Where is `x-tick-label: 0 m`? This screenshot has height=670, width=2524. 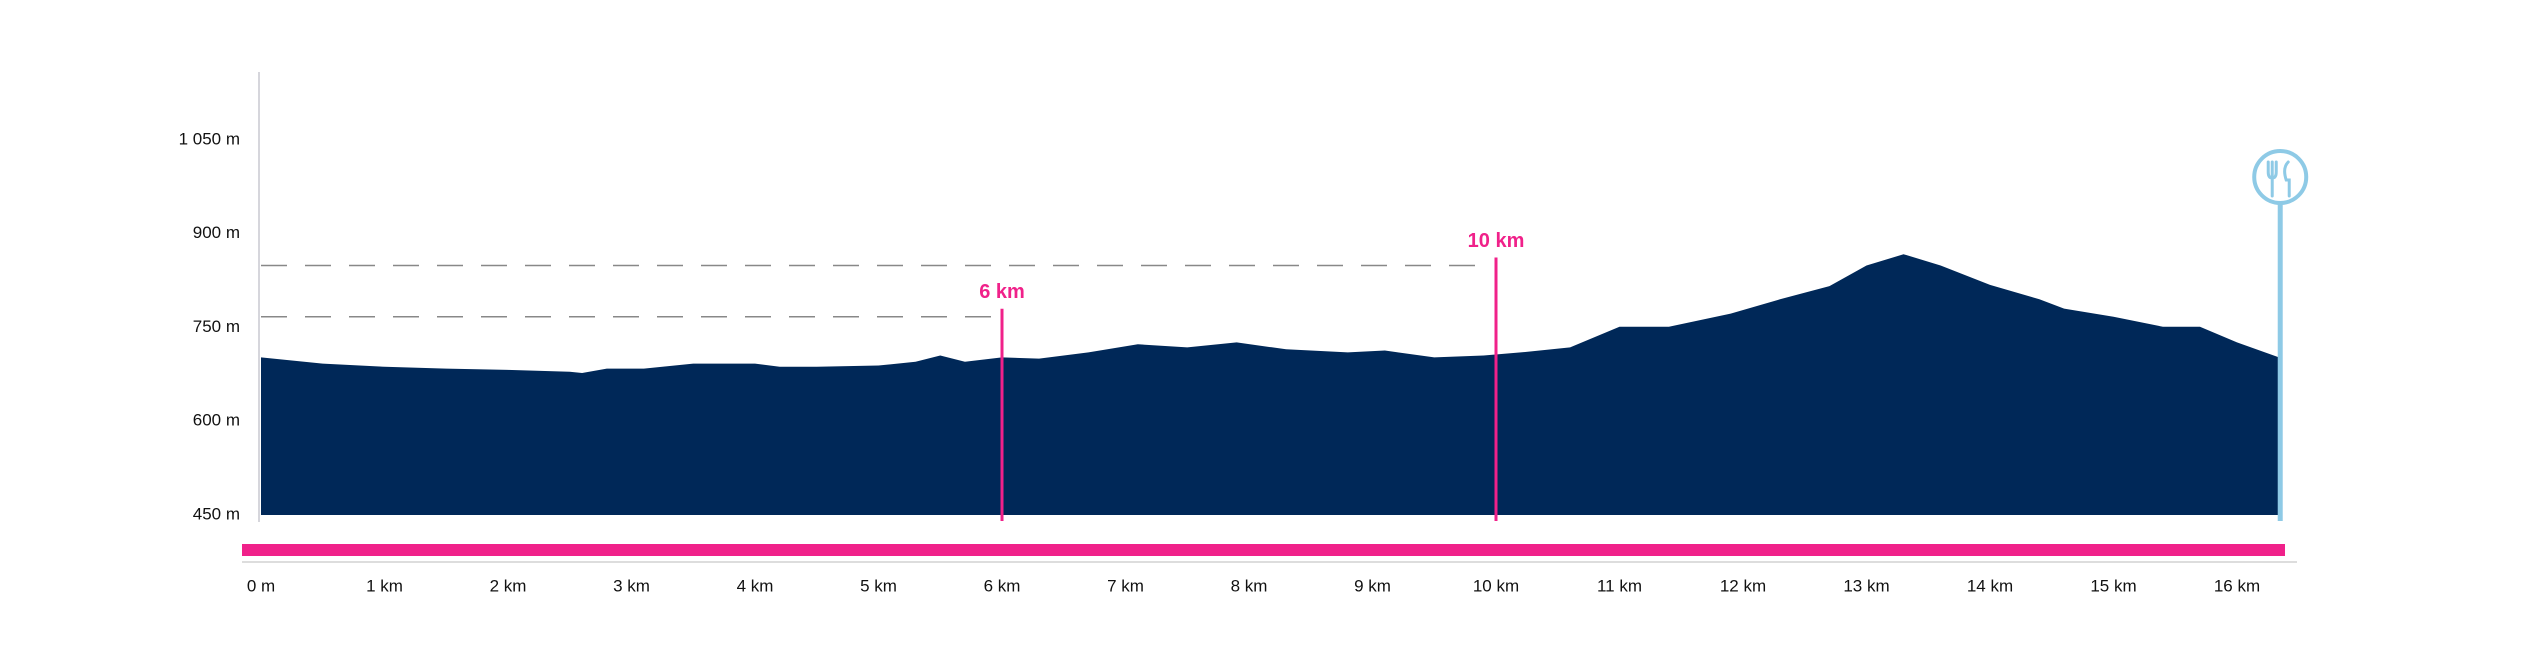 x-tick-label: 0 m is located at coordinates (261, 585).